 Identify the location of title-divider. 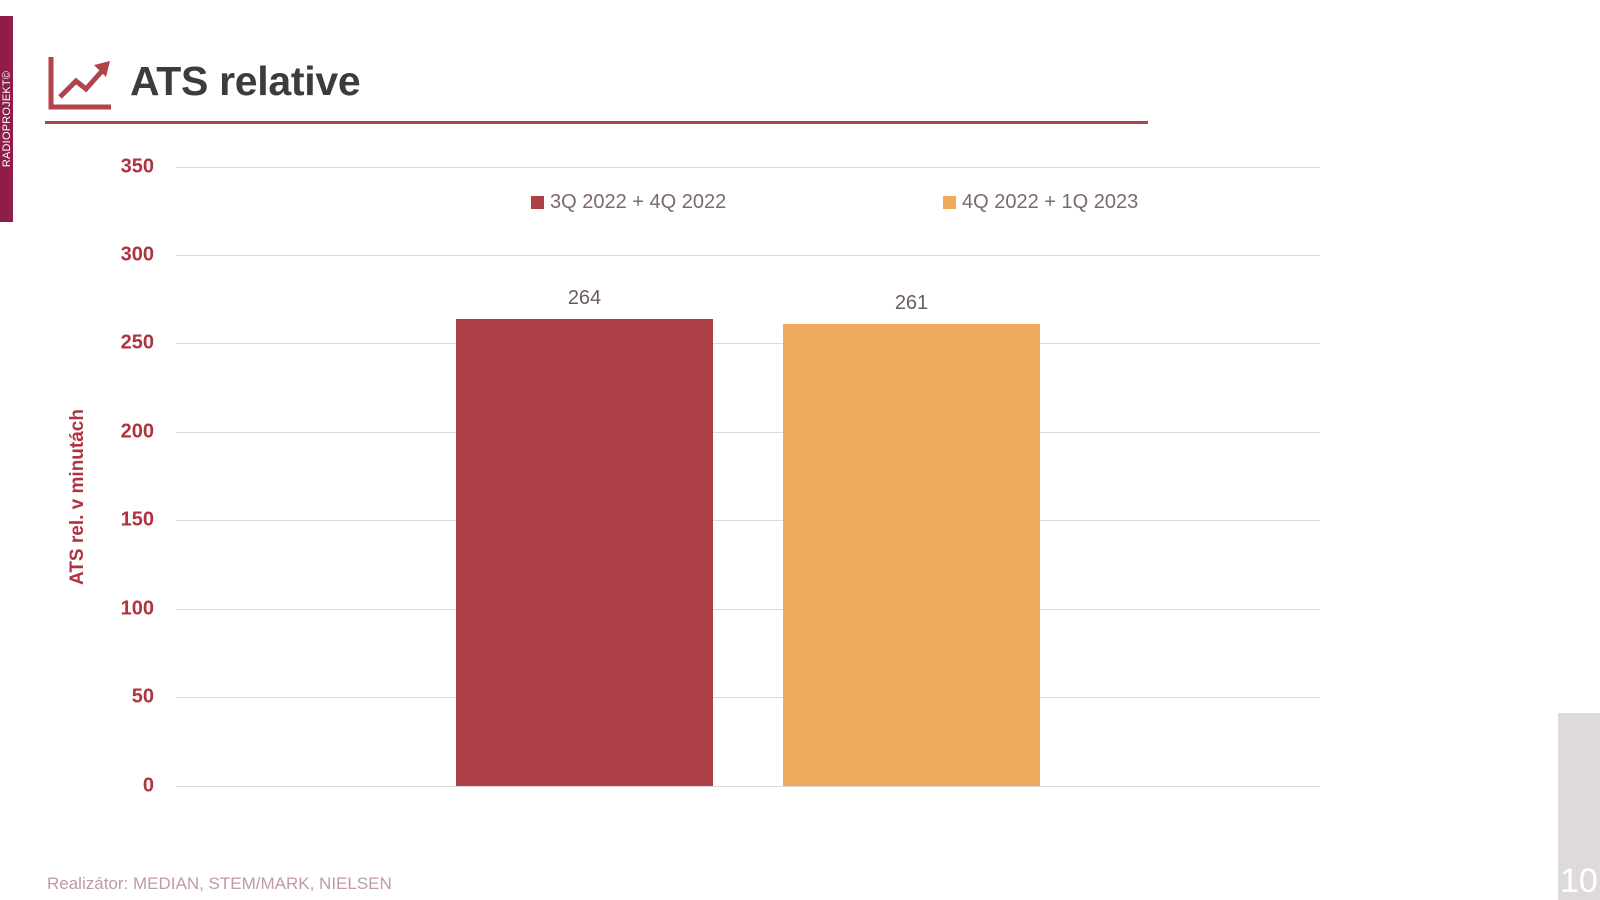
(596, 122).